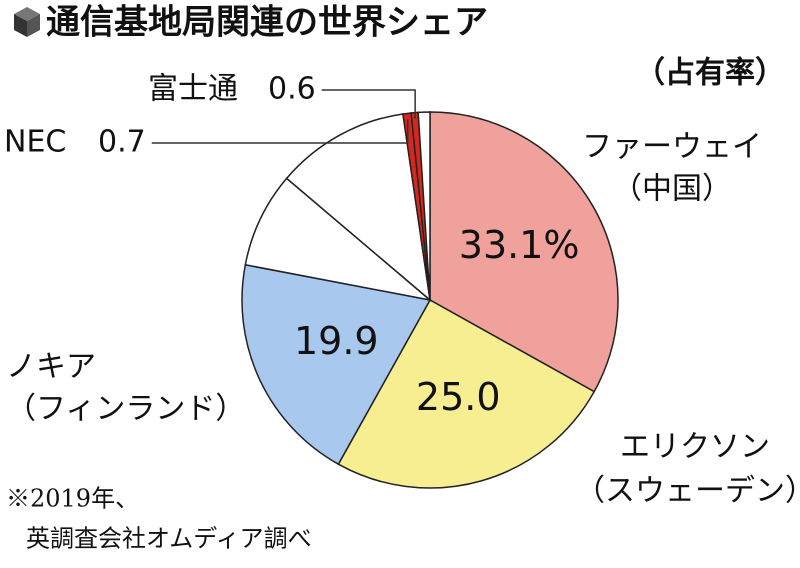 The width and height of the screenshot is (800, 568). What do you see at coordinates (336, 341) in the screenshot?
I see `value-label: 19.9` at bounding box center [336, 341].